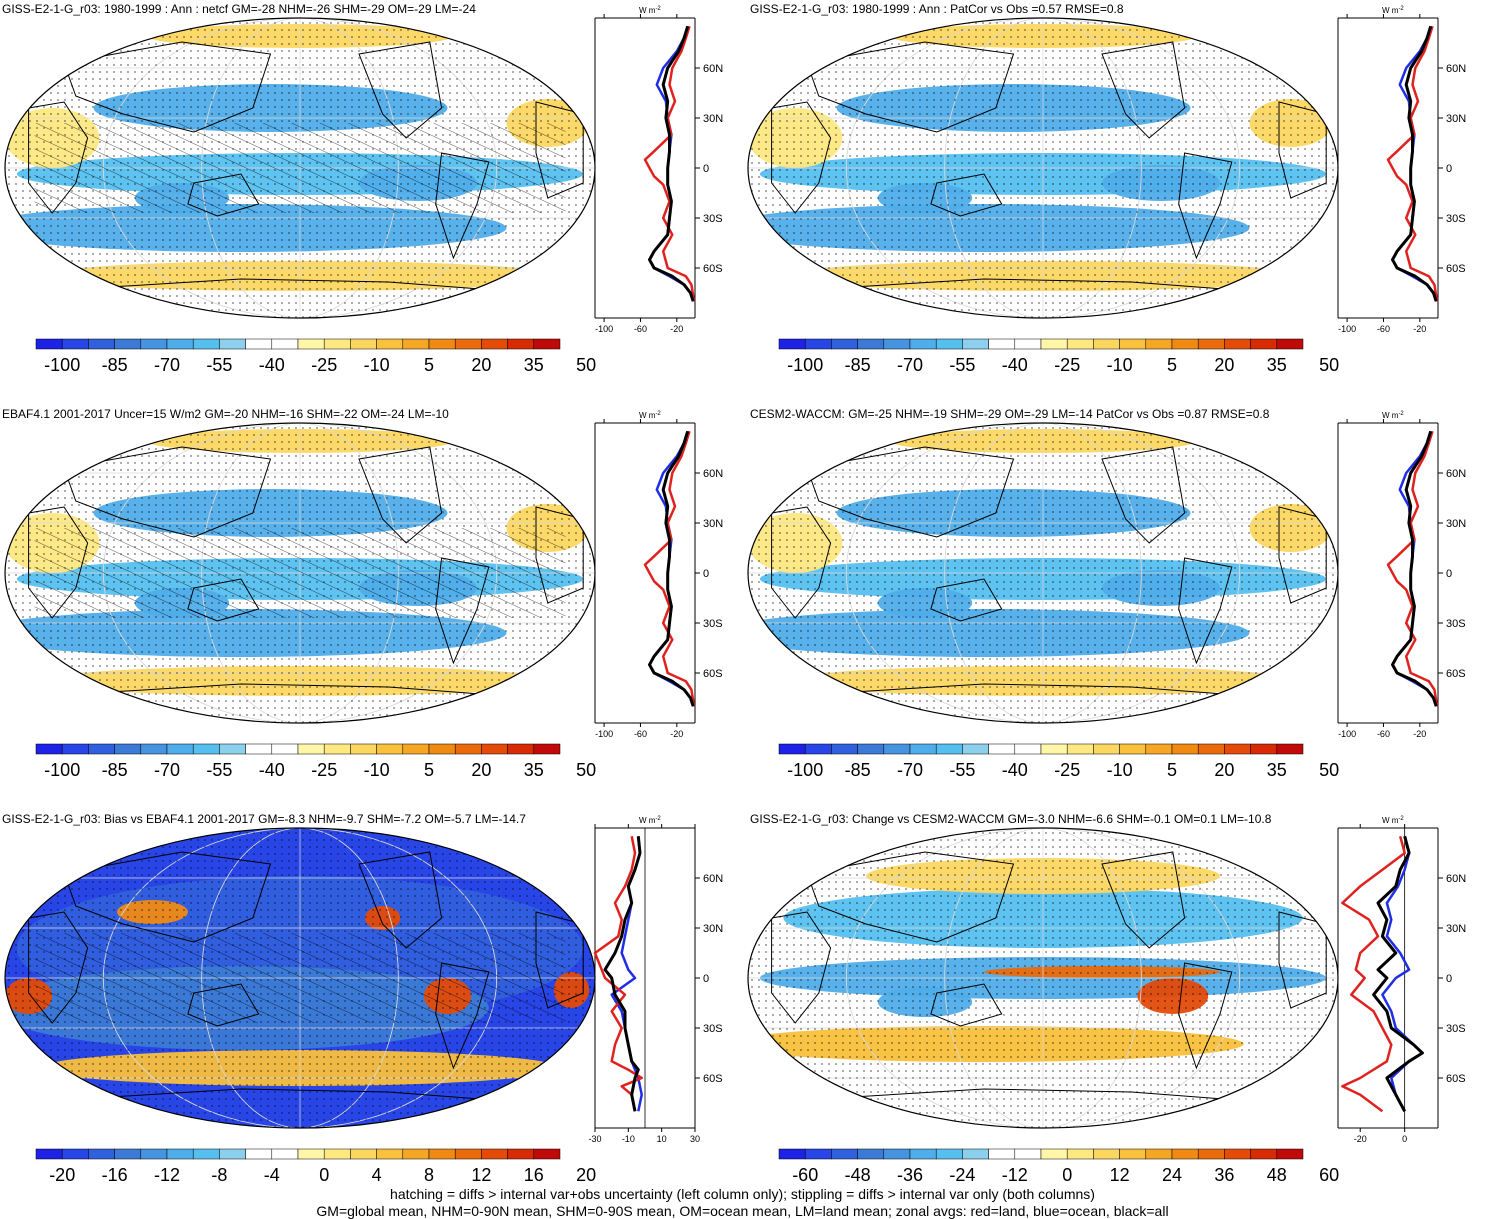 The height and width of the screenshot is (1219, 1485). Describe the element at coordinates (1277, 1175) in the screenshot. I see `colorbar-label: 48` at that location.